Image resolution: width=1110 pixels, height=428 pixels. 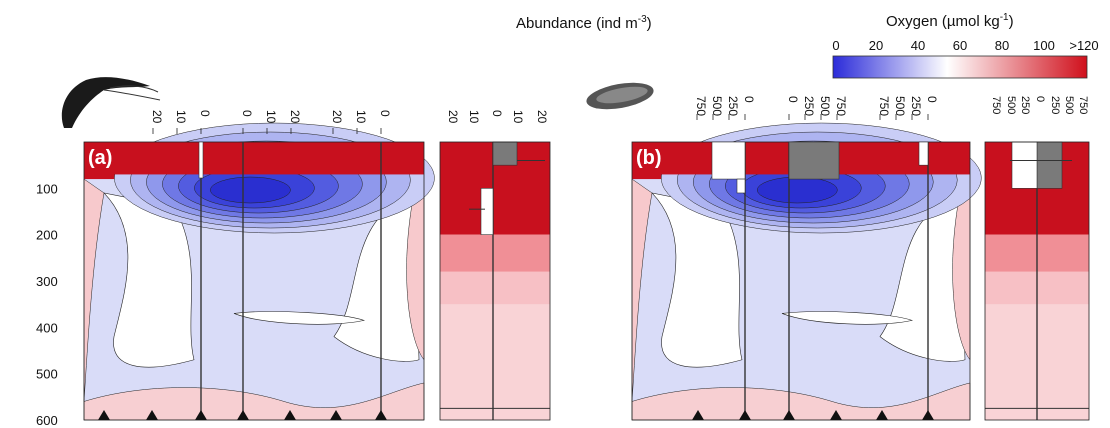 What do you see at coordinates (1083, 105) in the screenshot?
I see `summary-tick-label: 750` at bounding box center [1083, 105].